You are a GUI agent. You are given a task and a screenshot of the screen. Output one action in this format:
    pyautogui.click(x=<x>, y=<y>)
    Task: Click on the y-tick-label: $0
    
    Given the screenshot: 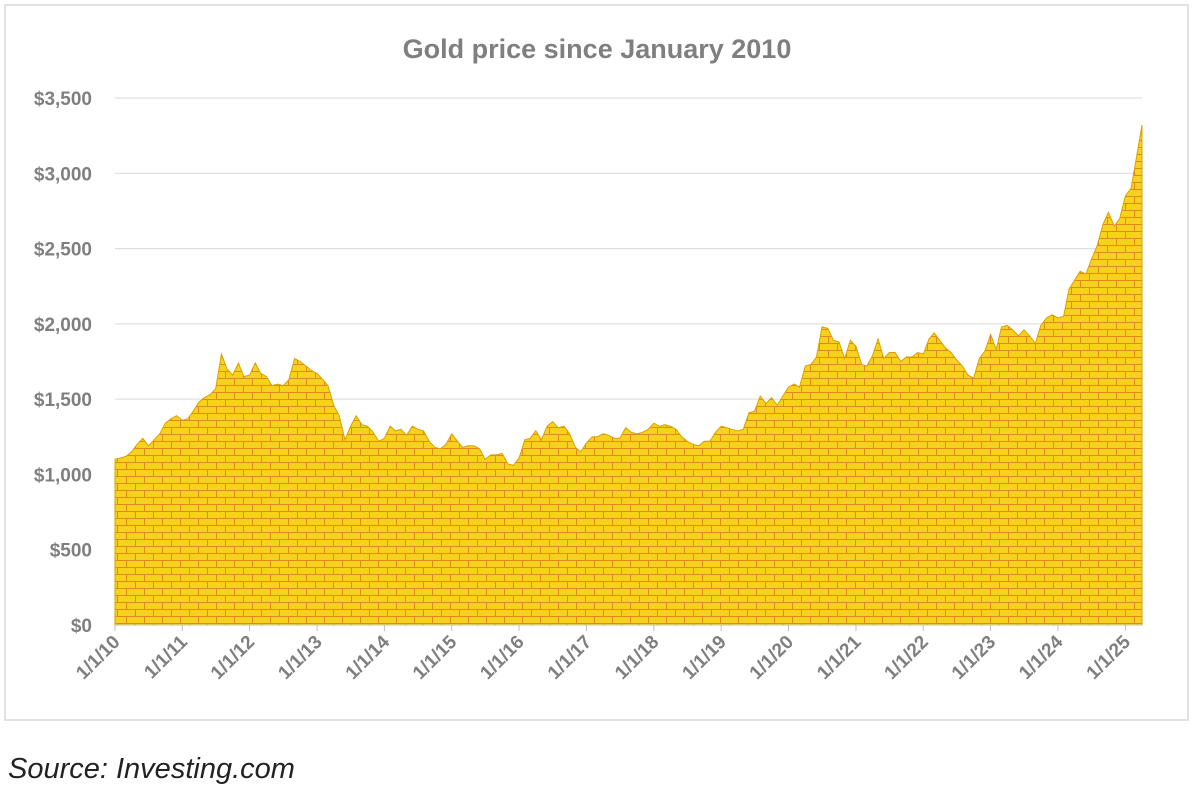 What is the action you would take?
    pyautogui.click(x=81, y=626)
    